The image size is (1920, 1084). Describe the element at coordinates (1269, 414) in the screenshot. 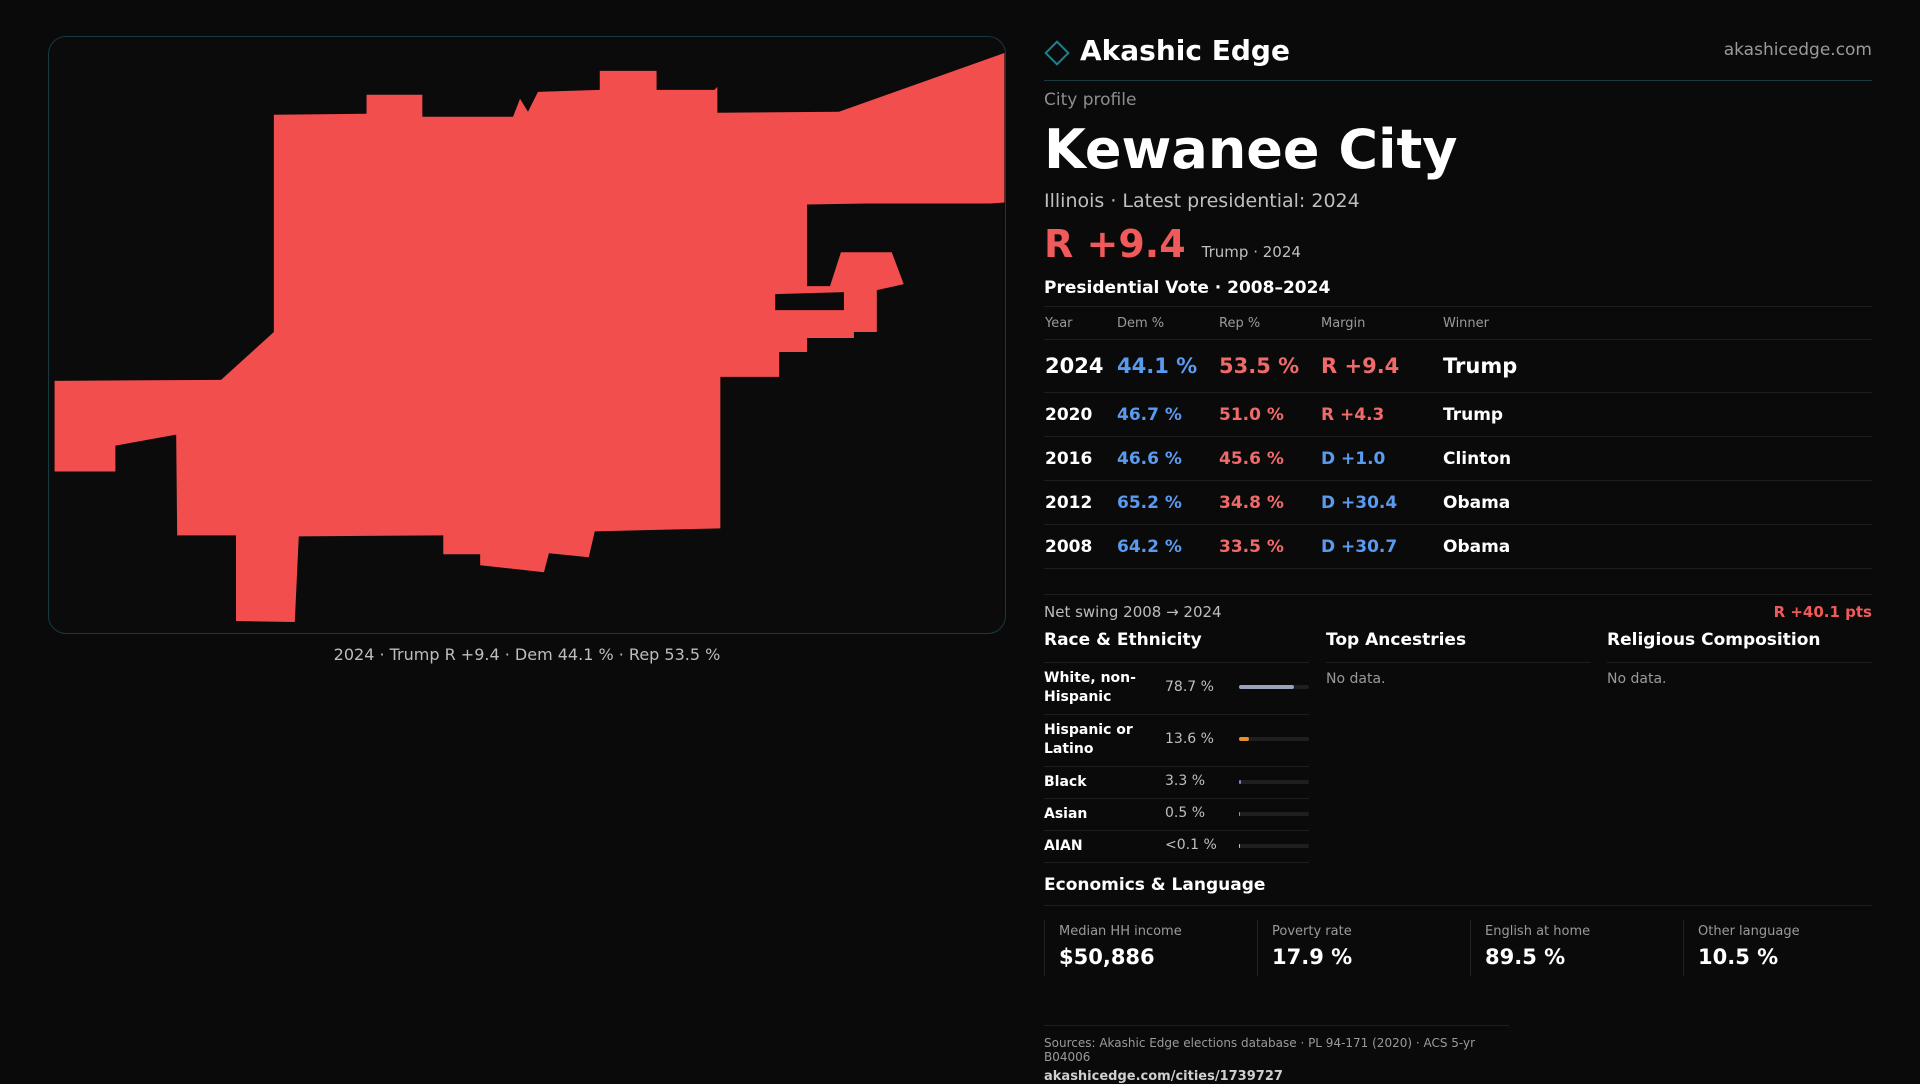

I see `row-rep: 51.0 %` at that location.